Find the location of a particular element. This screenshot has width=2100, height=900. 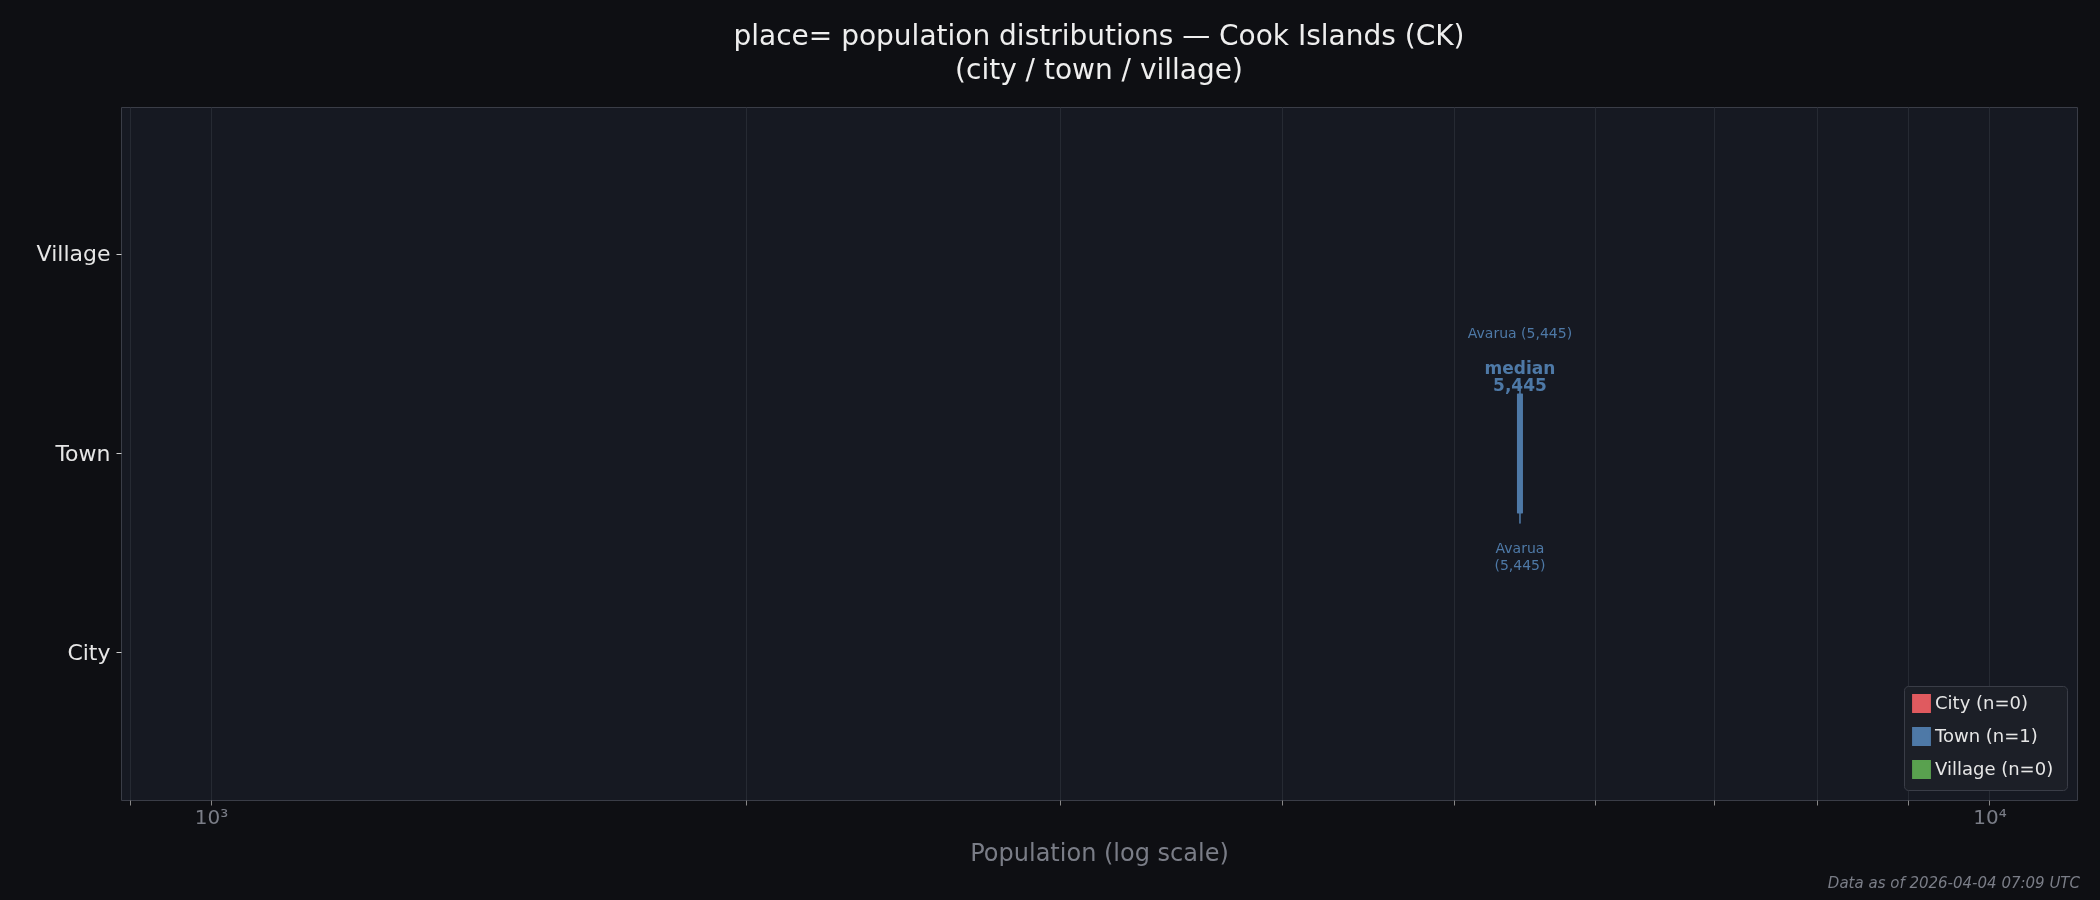

y-tick-label: Village is located at coordinates (73, 254).